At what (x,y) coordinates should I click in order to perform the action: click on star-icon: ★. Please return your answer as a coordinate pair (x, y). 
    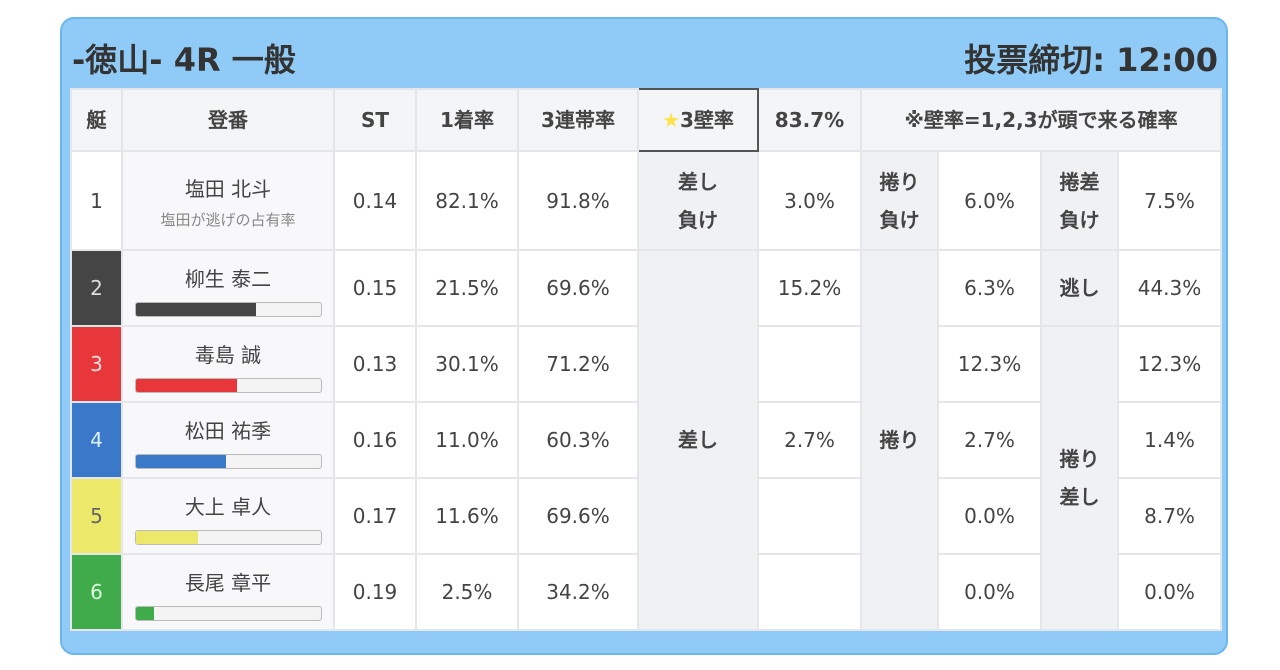
    Looking at the image, I should click on (671, 120).